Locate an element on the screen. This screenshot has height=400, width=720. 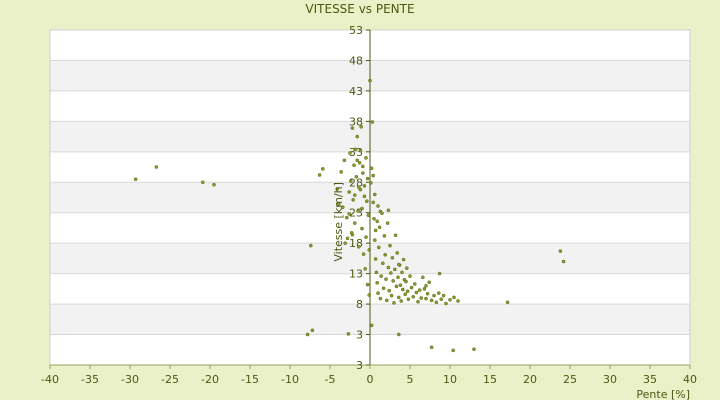
x-tick-label: 30 is located at coordinates (610, 379).